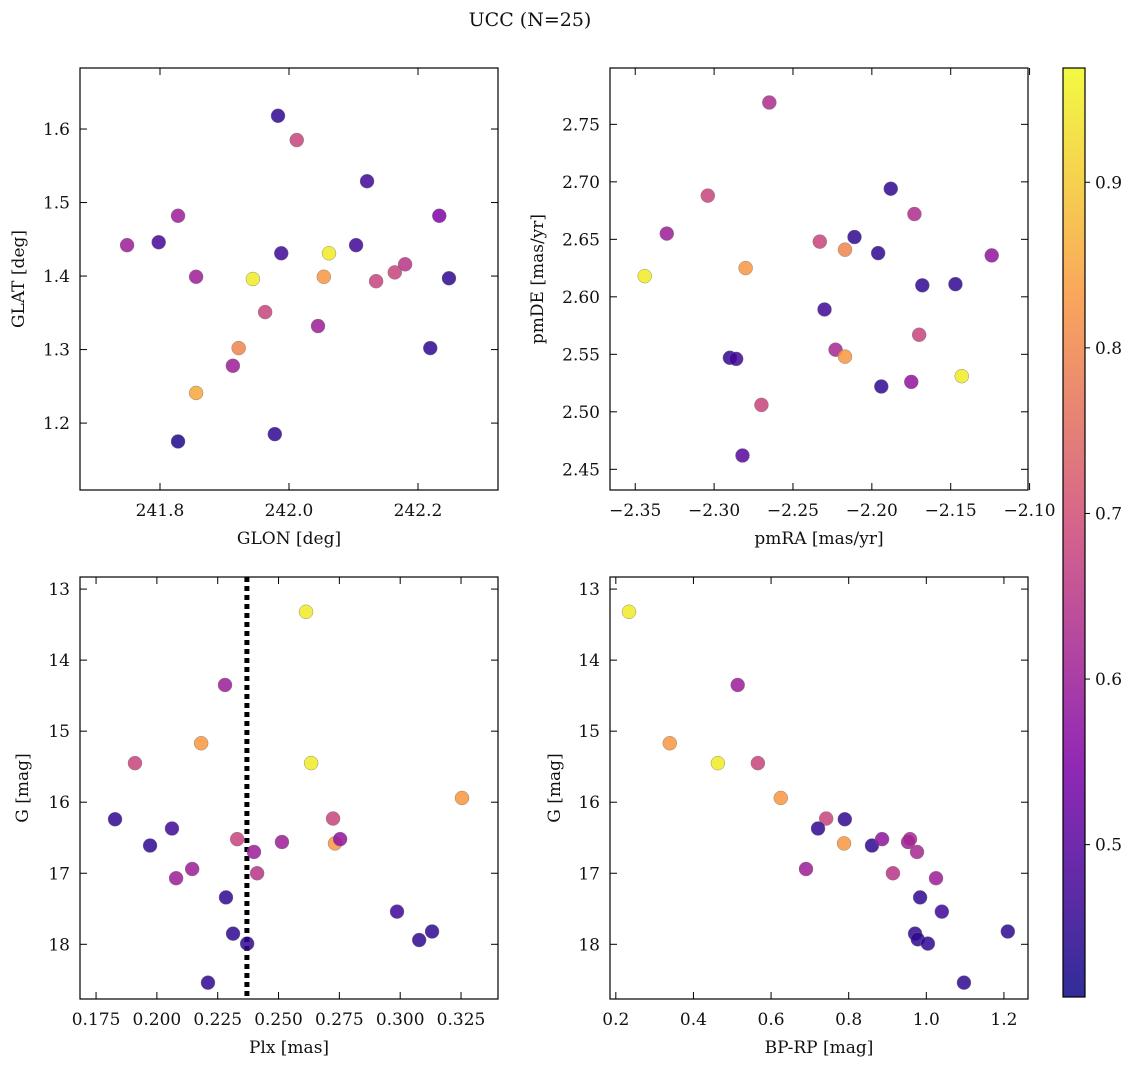 The image size is (1136, 1071). Describe the element at coordinates (418, 511) in the screenshot. I see `x-tick-label: 242.2` at that location.